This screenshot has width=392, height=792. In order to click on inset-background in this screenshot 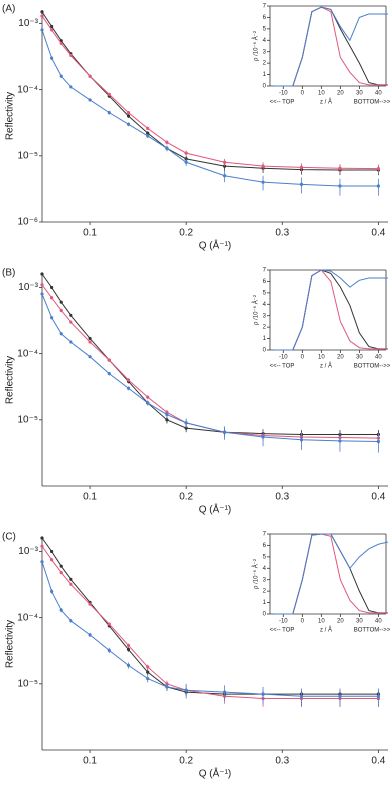, I will do `click(328, 310)`.